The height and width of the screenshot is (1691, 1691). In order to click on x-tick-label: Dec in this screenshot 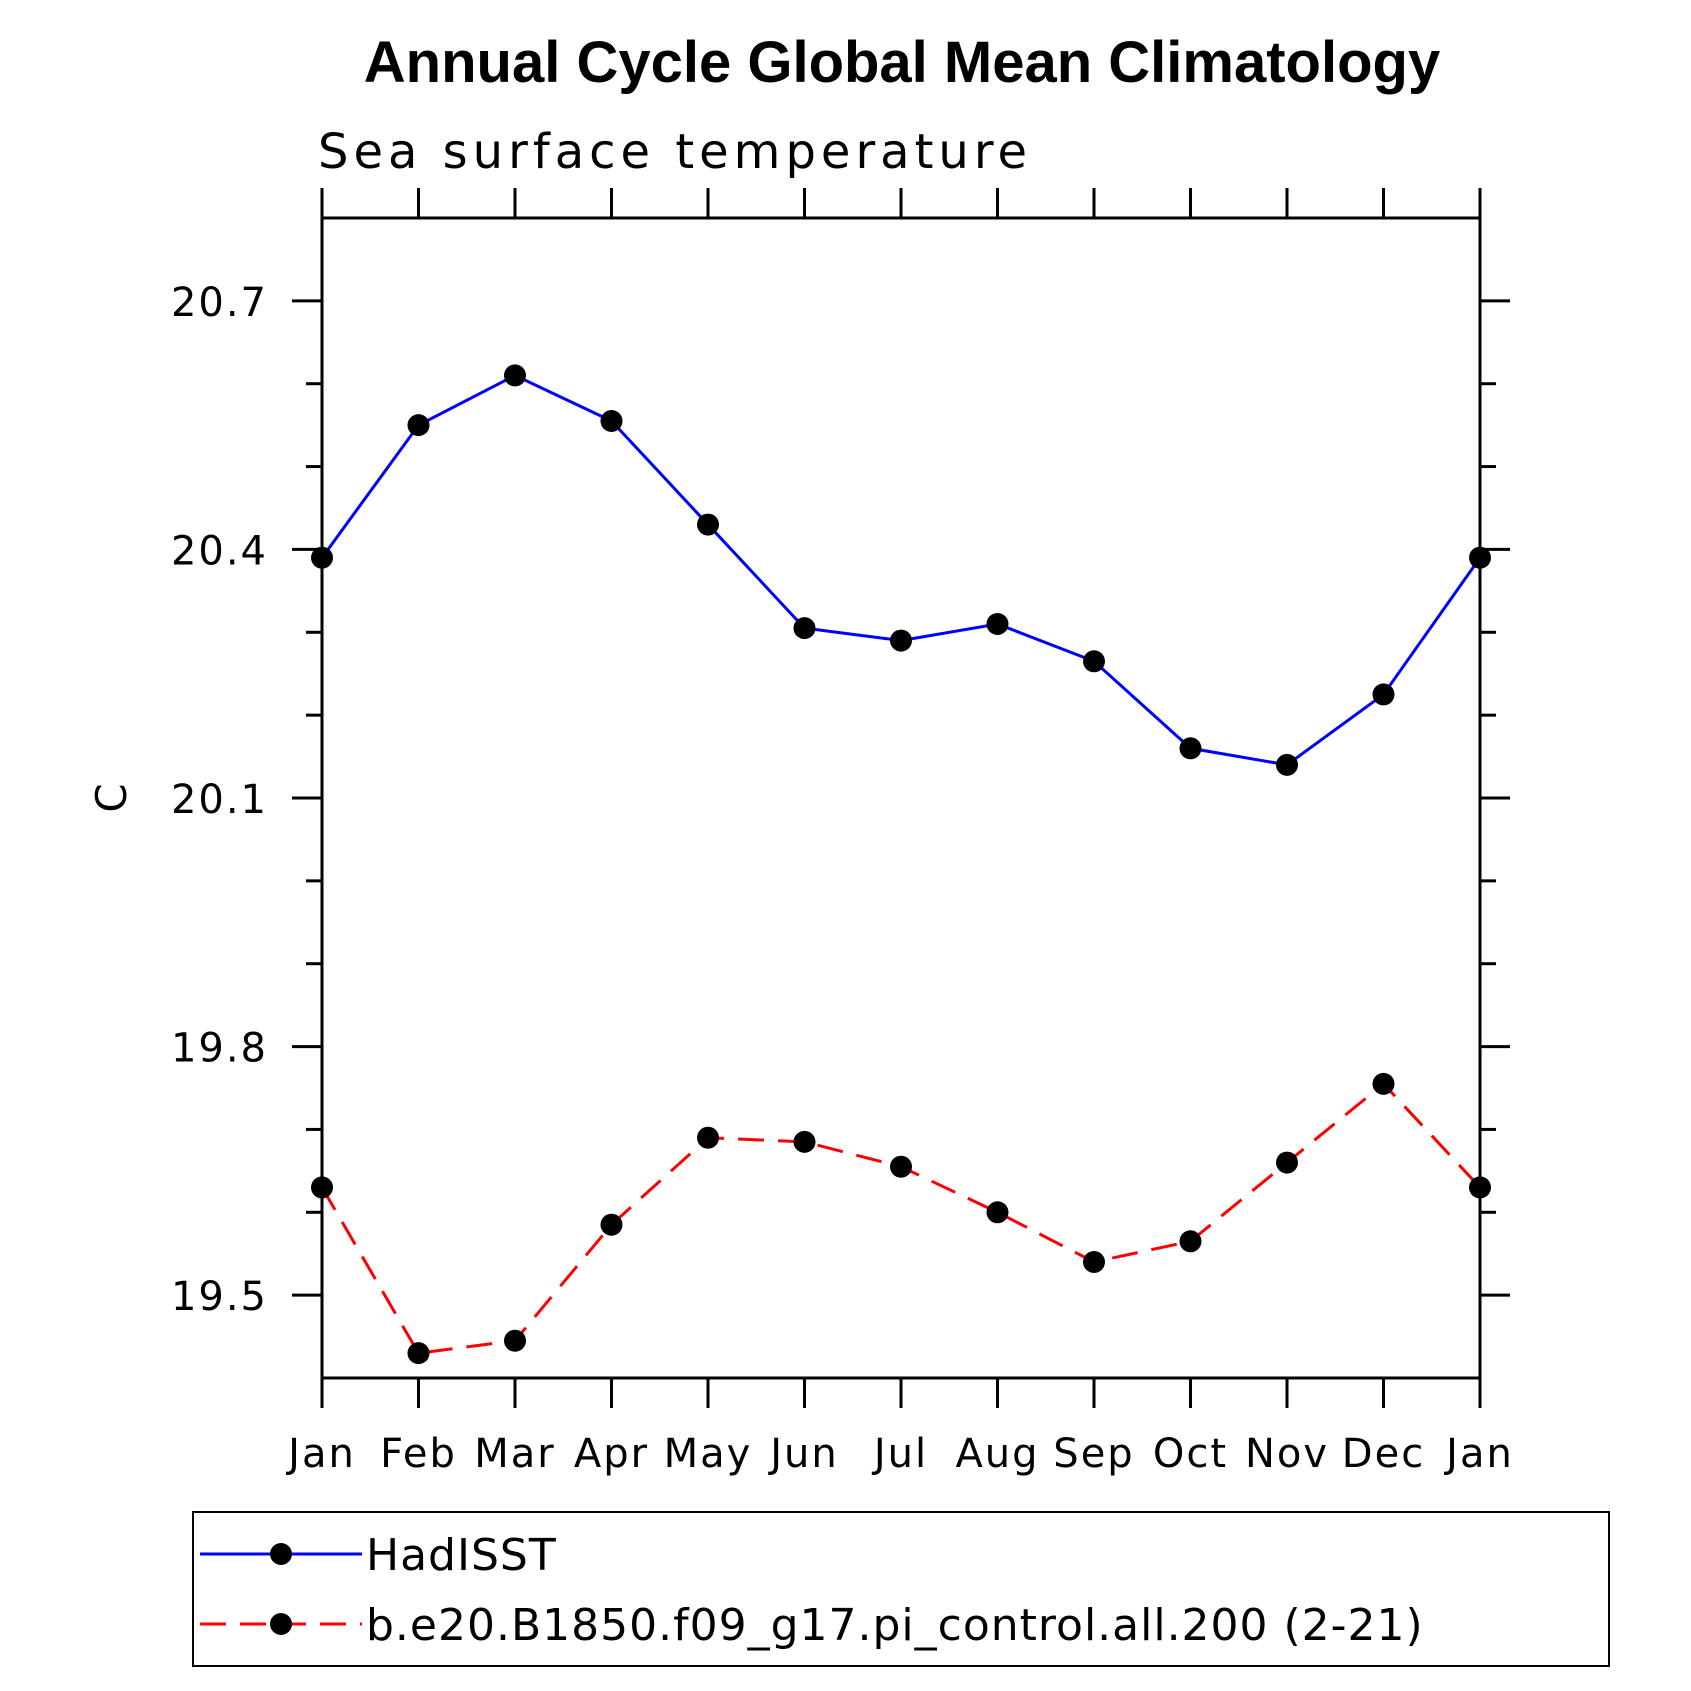, I will do `click(1383, 1454)`.